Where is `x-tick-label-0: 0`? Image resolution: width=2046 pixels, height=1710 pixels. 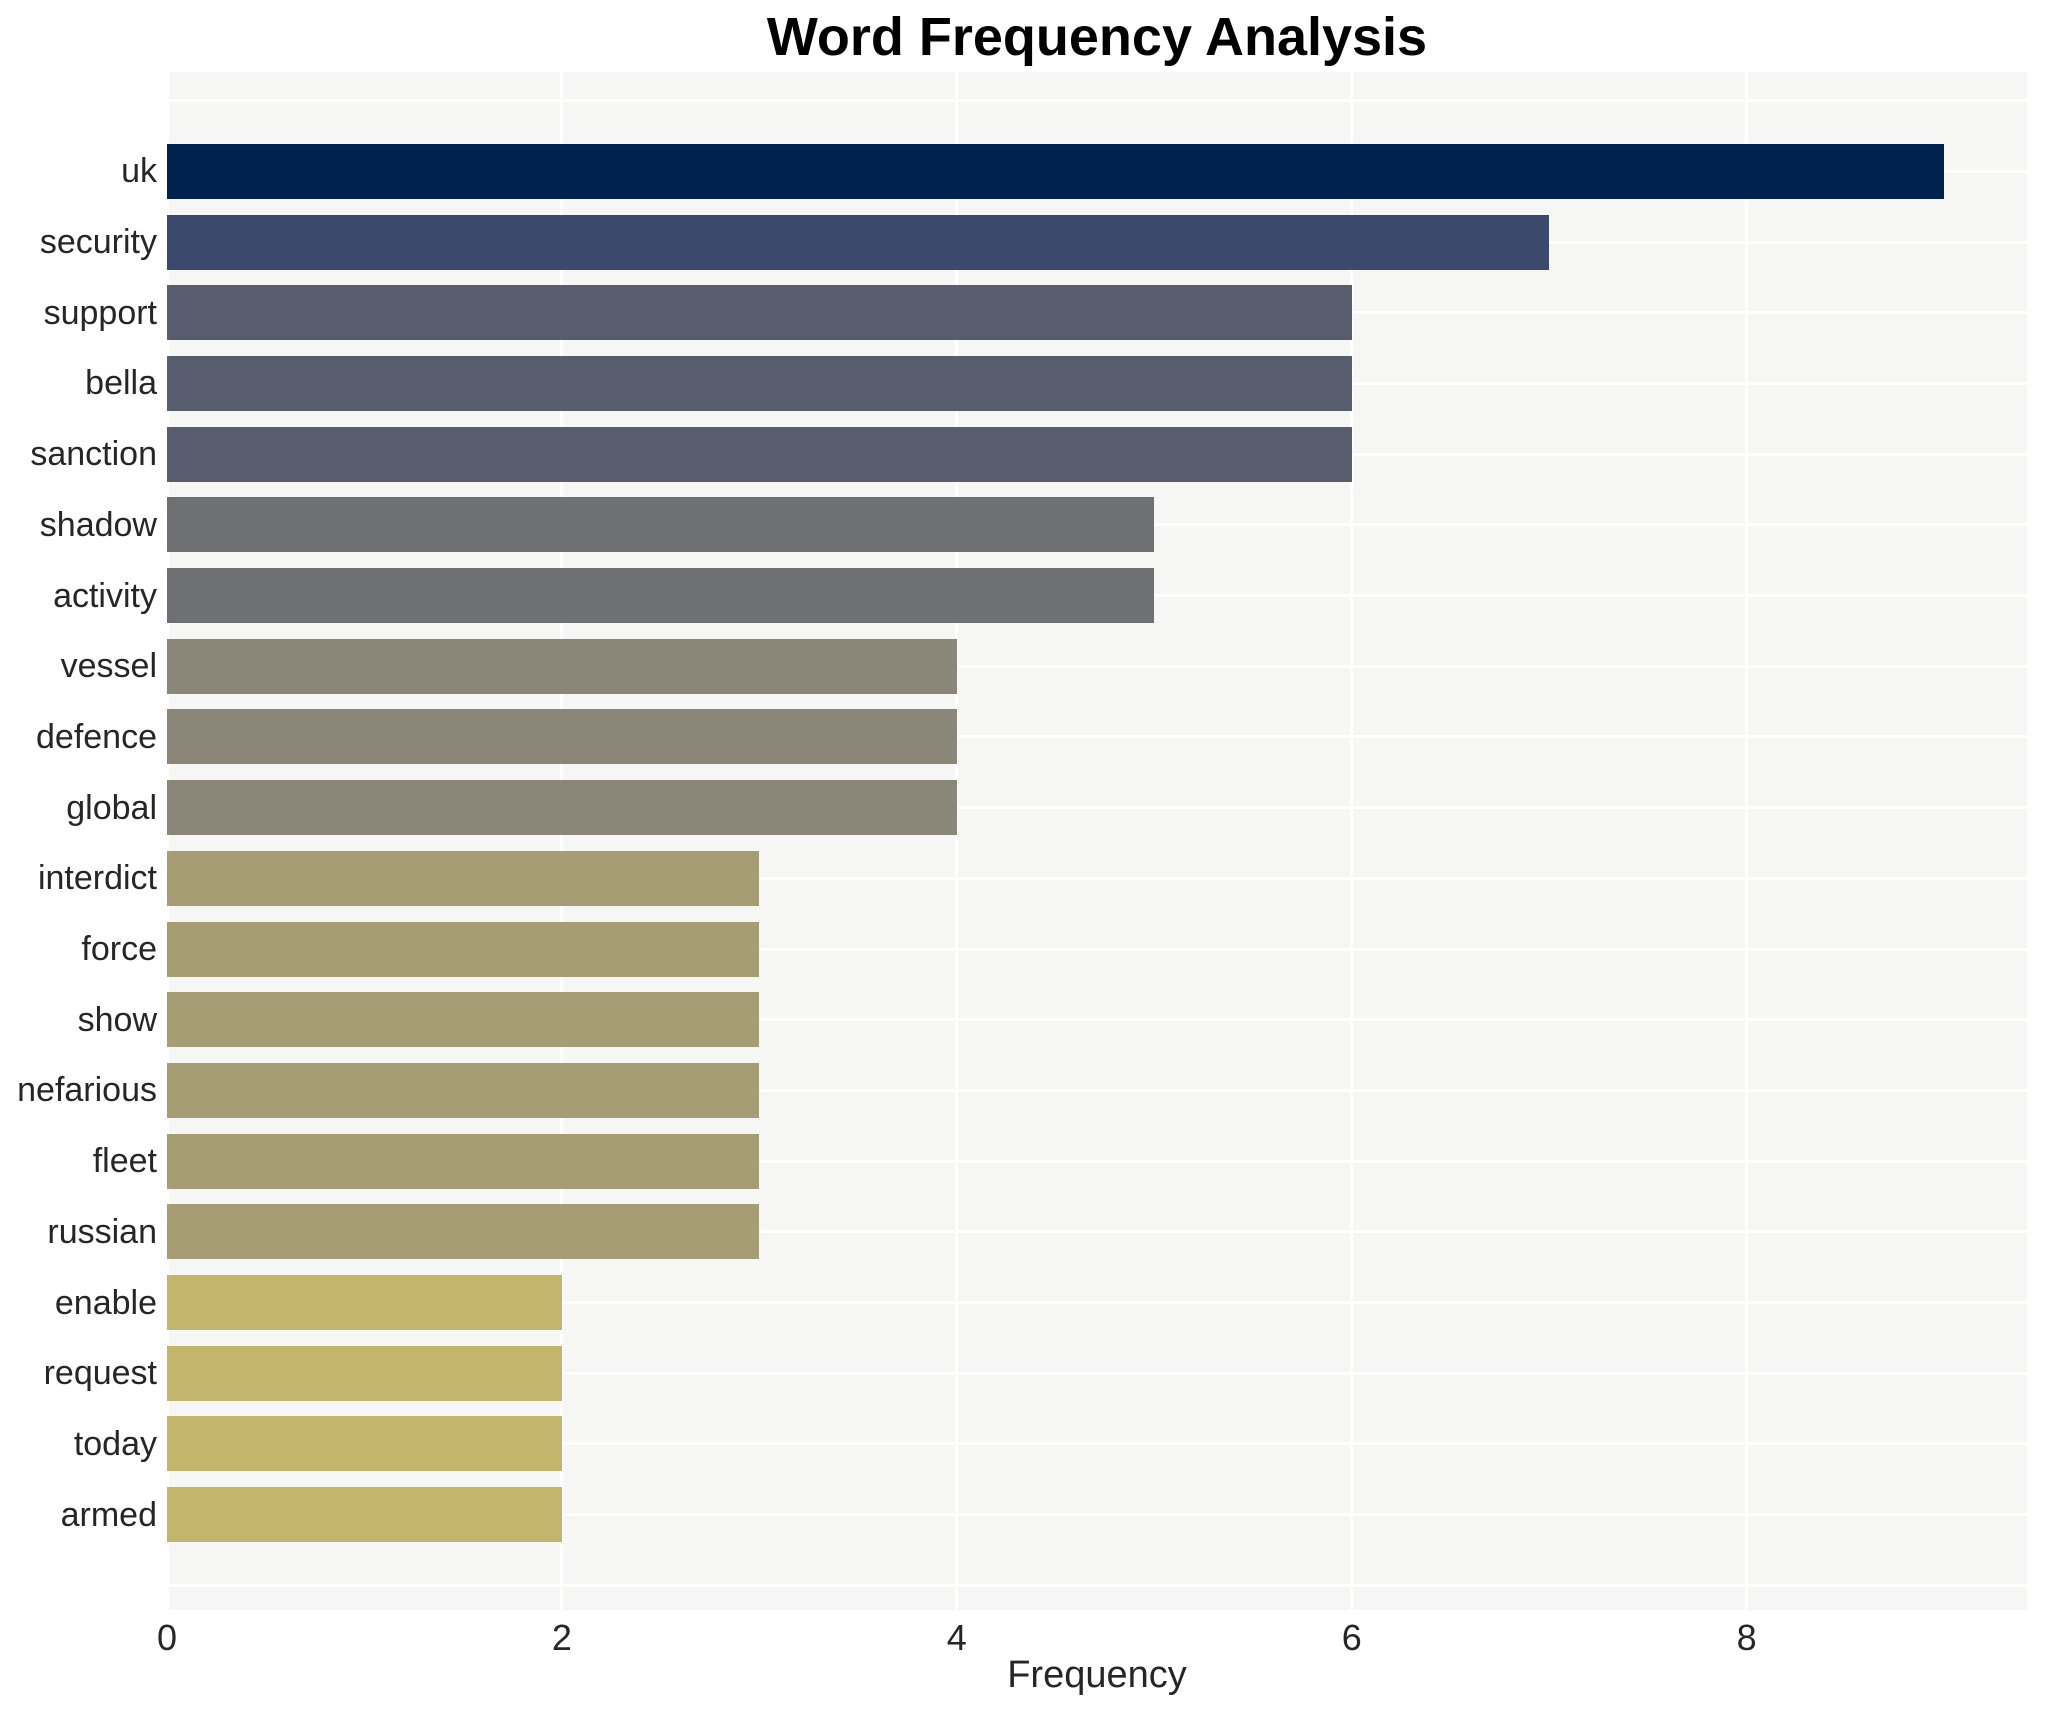 x-tick-label-0: 0 is located at coordinates (167, 1637).